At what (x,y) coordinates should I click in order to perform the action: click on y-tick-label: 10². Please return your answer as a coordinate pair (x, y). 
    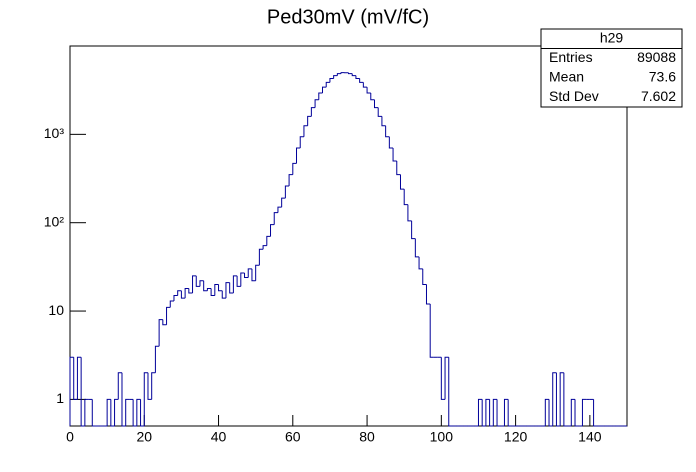
    Looking at the image, I should click on (54, 221).